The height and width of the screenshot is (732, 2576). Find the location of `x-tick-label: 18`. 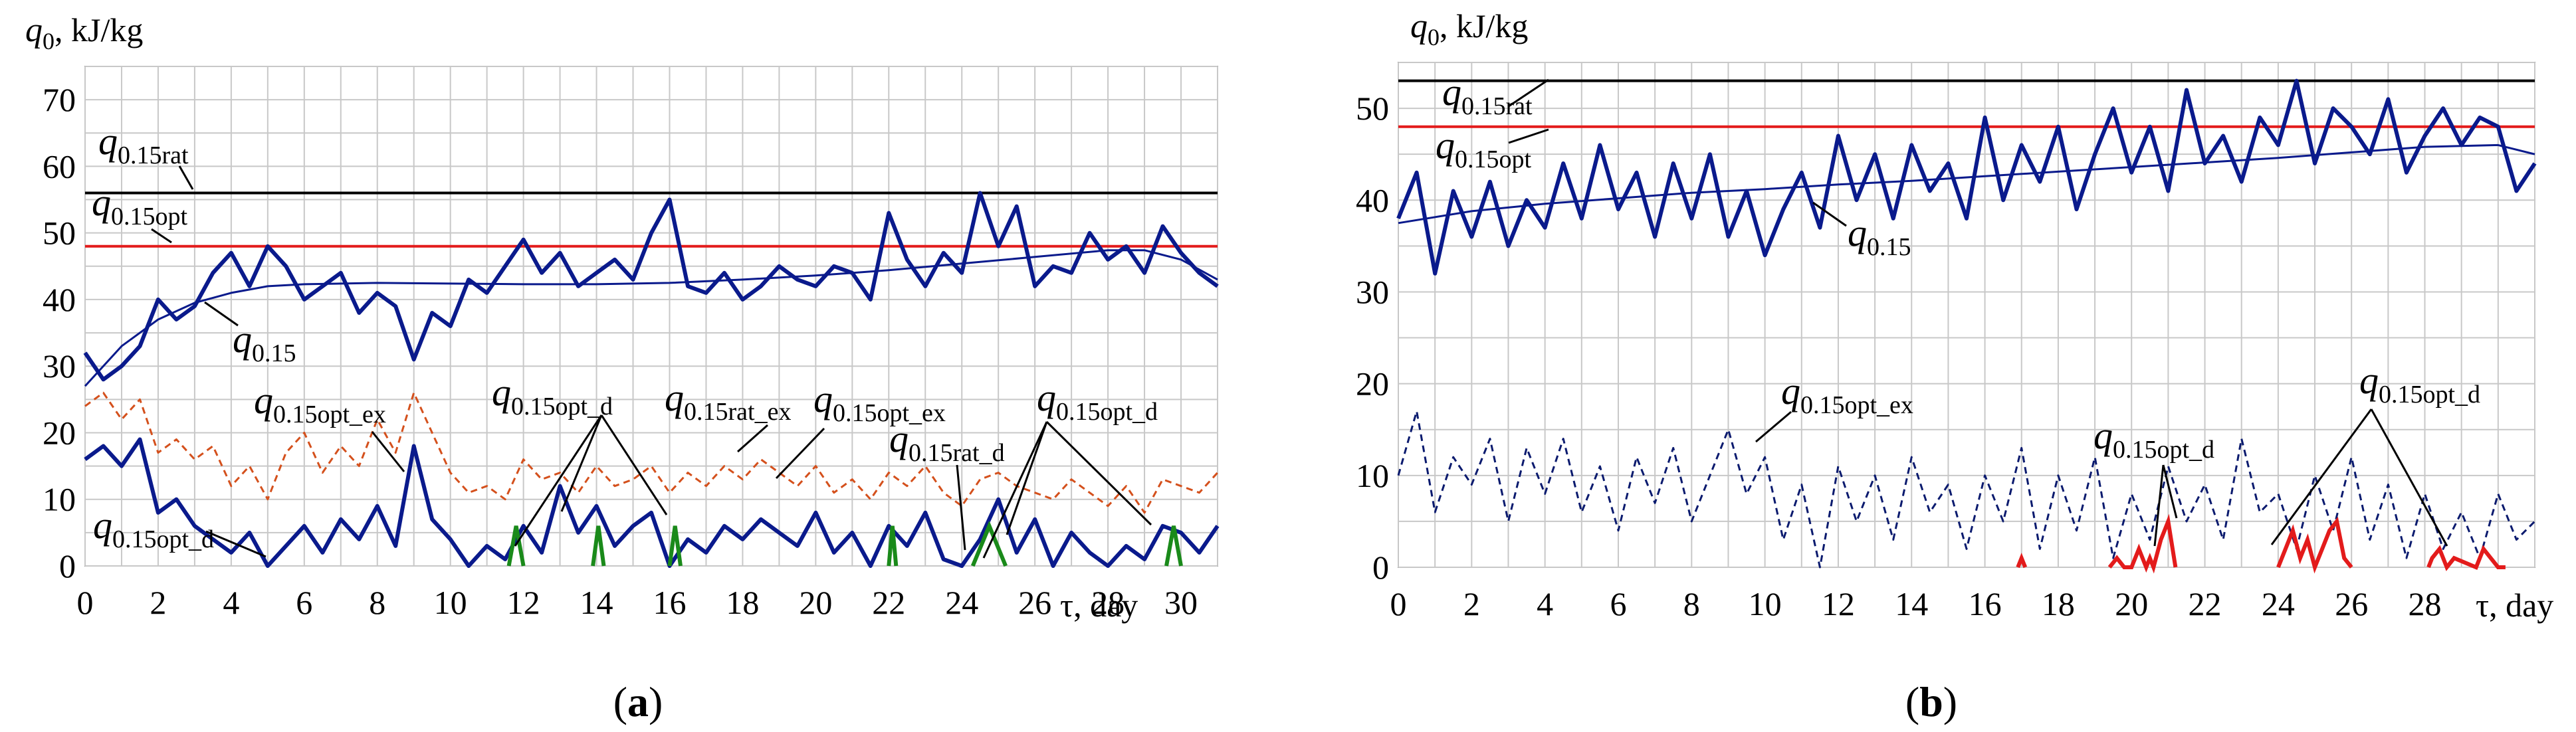

x-tick-label: 18 is located at coordinates (742, 602).